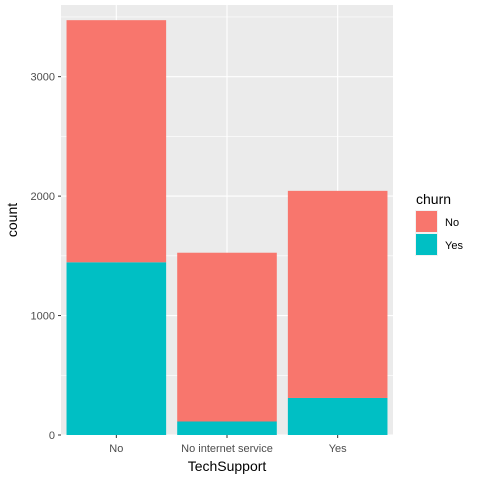 The image size is (480, 480). What do you see at coordinates (12, 220) in the screenshot?
I see `y-axis-title: count` at bounding box center [12, 220].